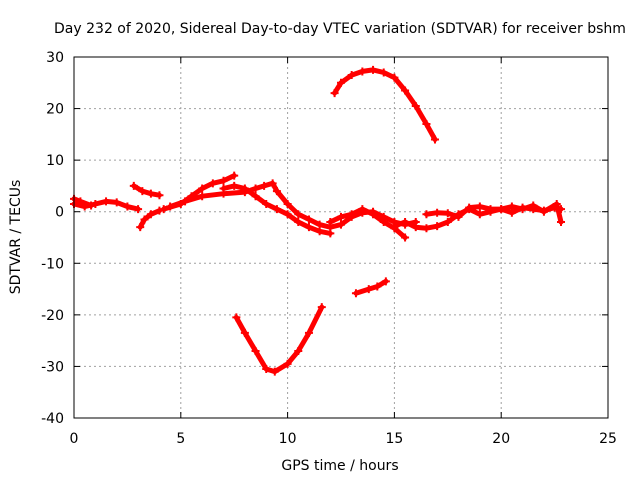  Describe the element at coordinates (52, 238) in the screenshot. I see `y-tick-labels: -40 -30 -20 -10 0 10 20 30` at that location.